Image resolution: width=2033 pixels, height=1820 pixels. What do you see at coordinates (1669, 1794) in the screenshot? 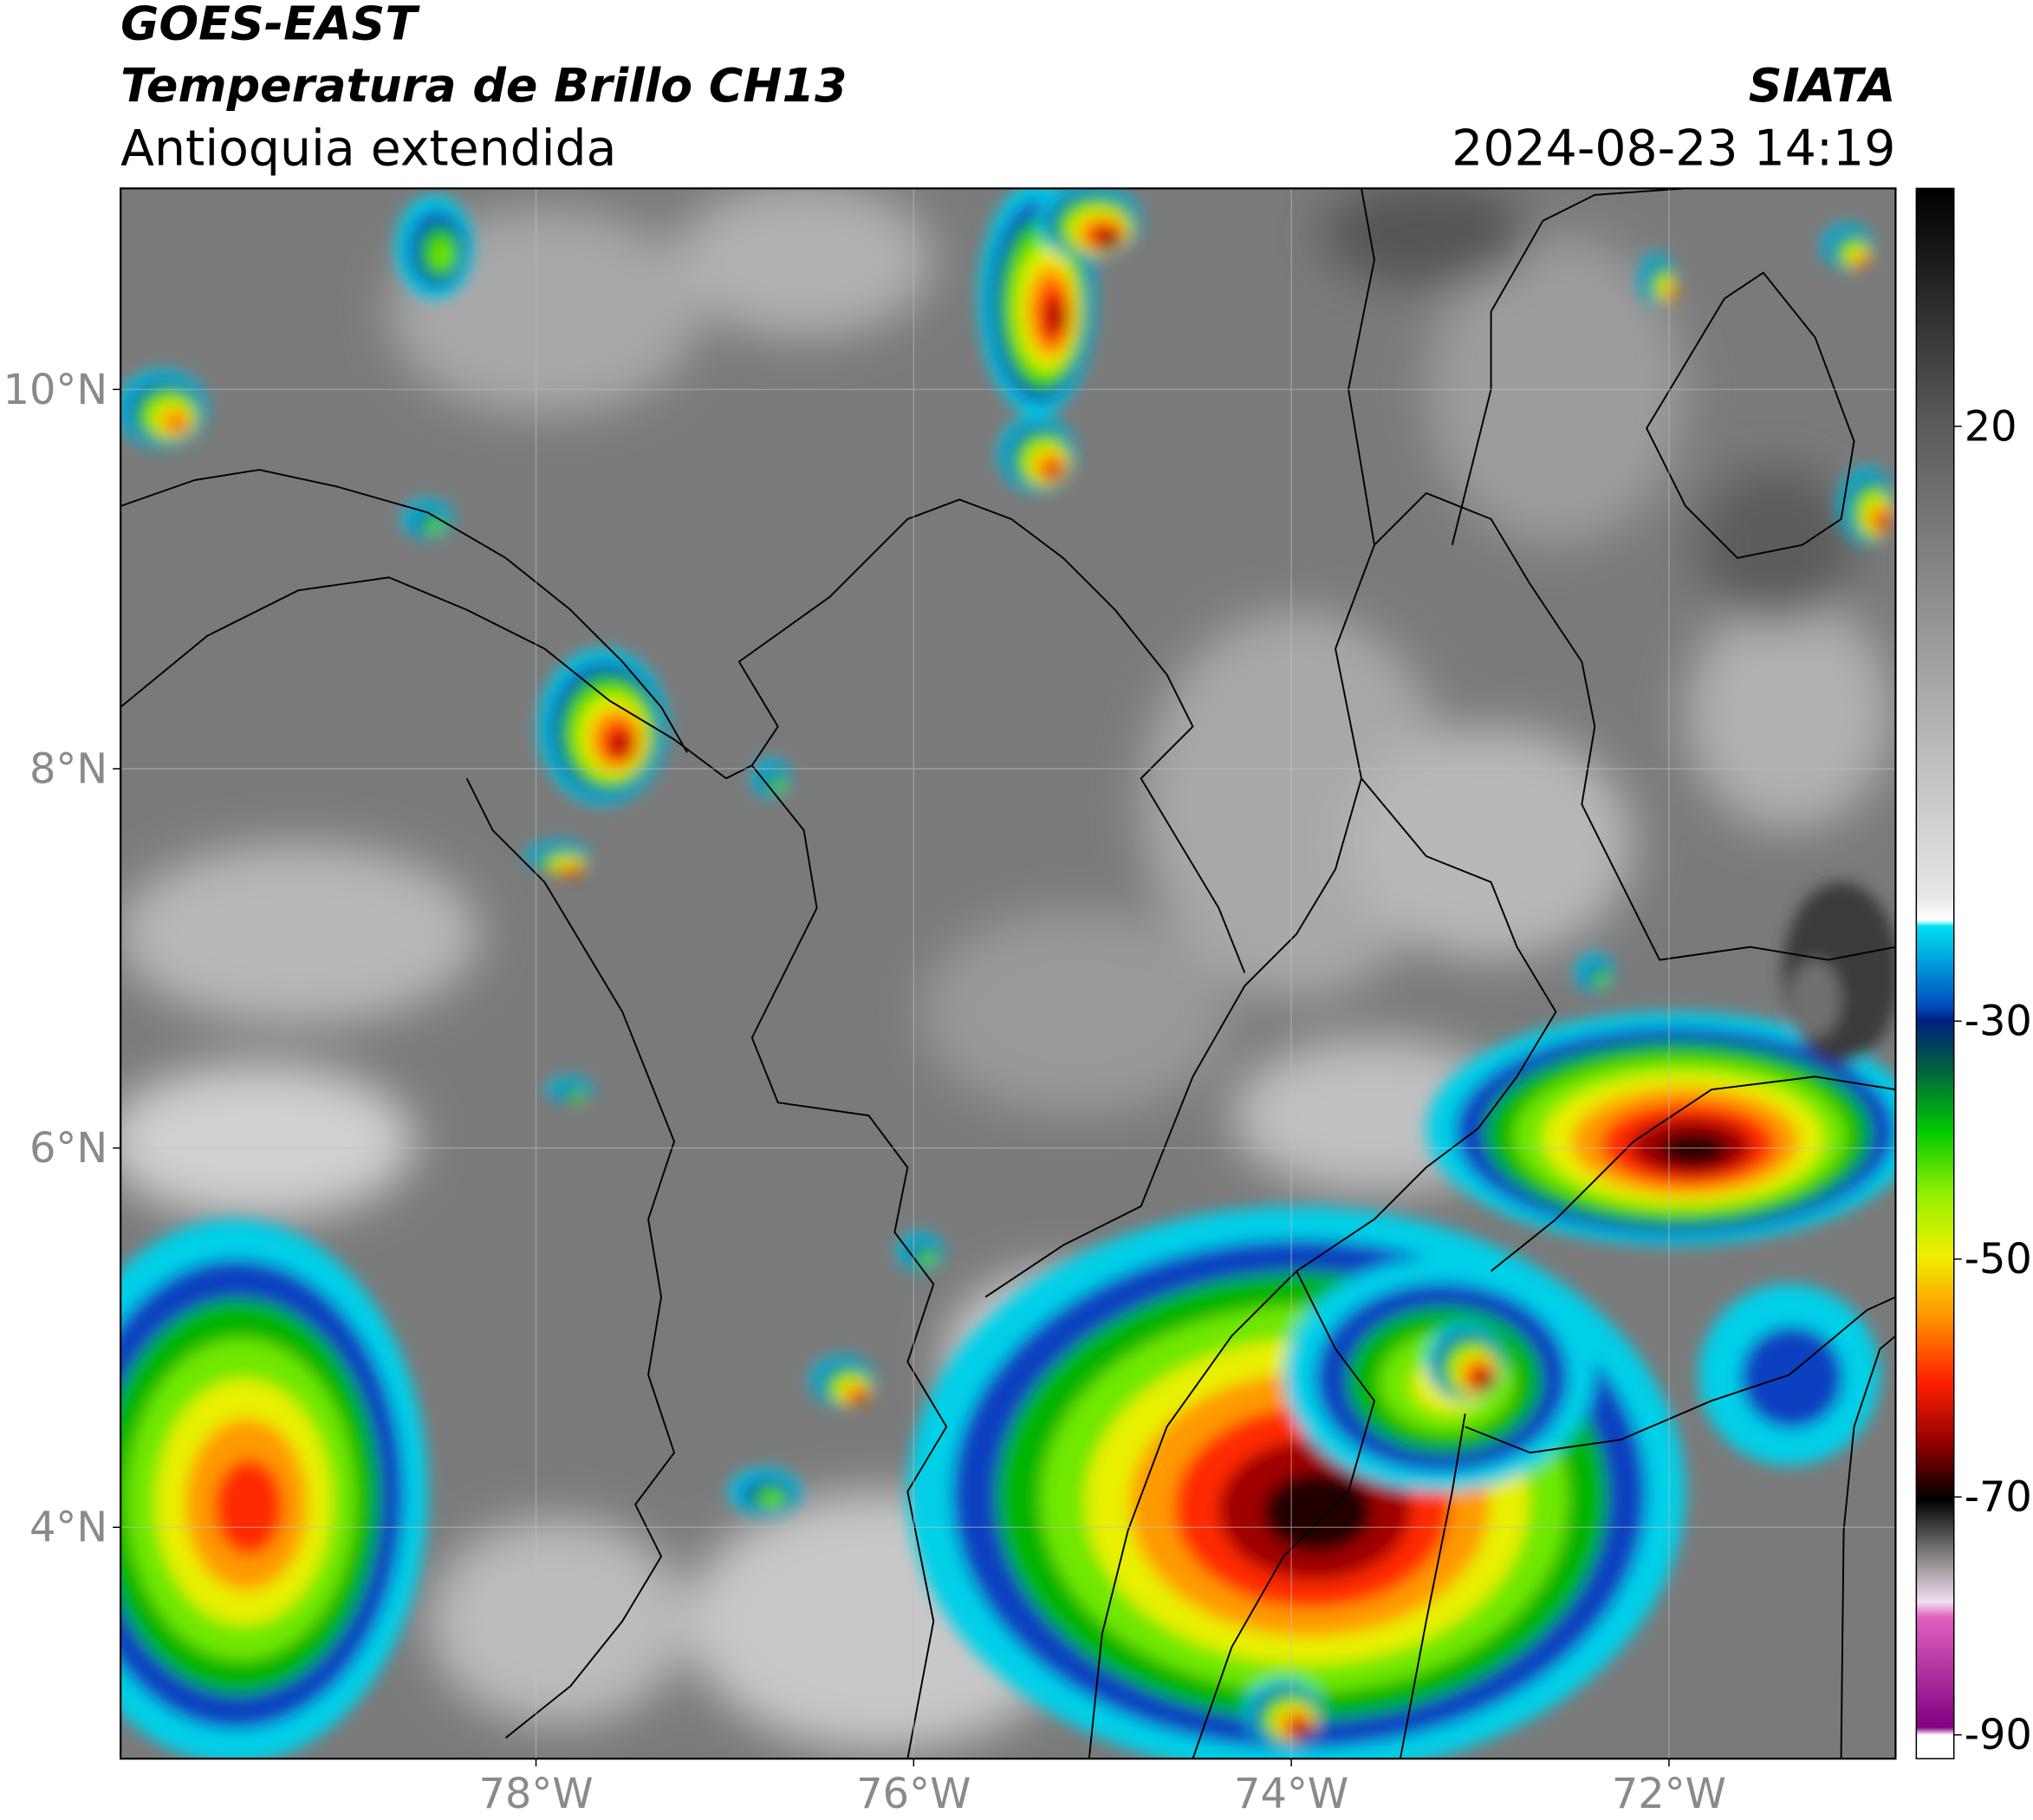
I see `x-tick-label: 72°W` at bounding box center [1669, 1794].